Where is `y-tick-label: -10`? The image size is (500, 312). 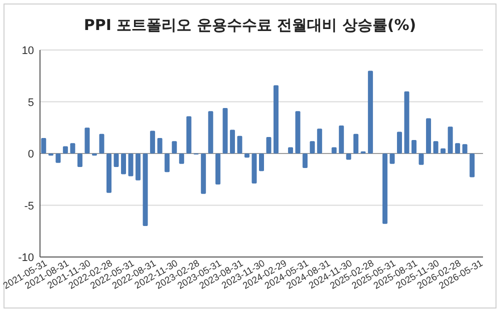
y-tick-label: -10 is located at coordinates (26, 258).